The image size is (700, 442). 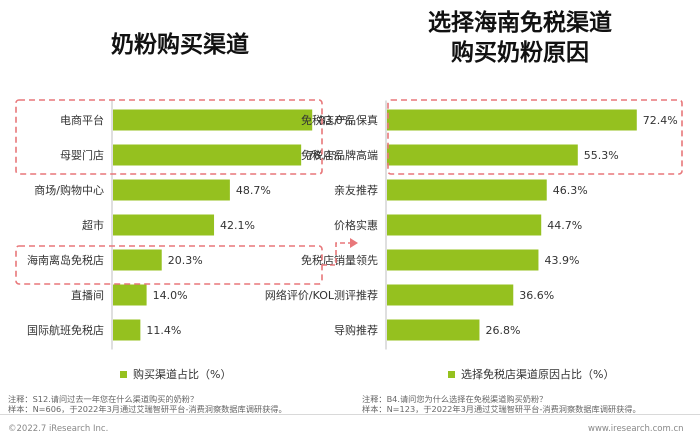 I want to click on left-value-label: 83.0%, so click(x=335, y=120).